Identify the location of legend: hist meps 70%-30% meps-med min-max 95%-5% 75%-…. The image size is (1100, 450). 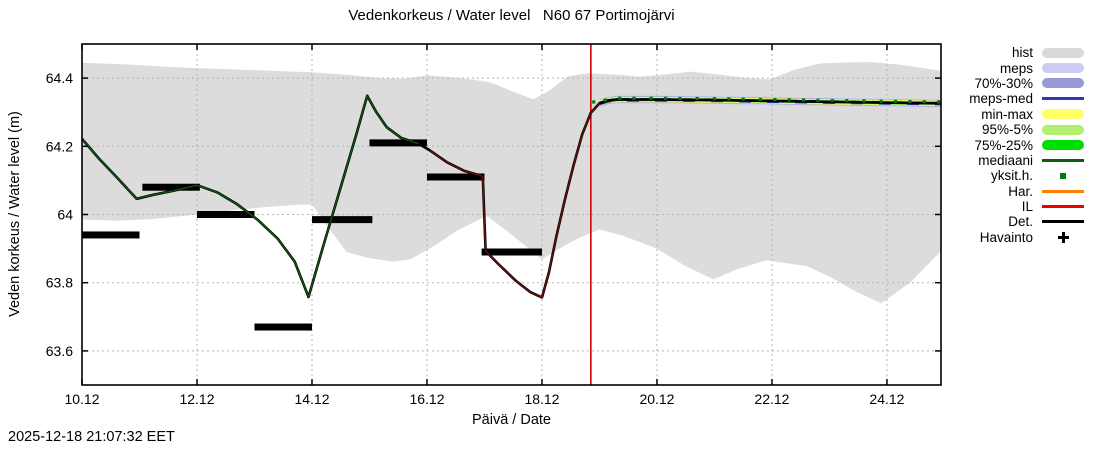
(1026, 145).